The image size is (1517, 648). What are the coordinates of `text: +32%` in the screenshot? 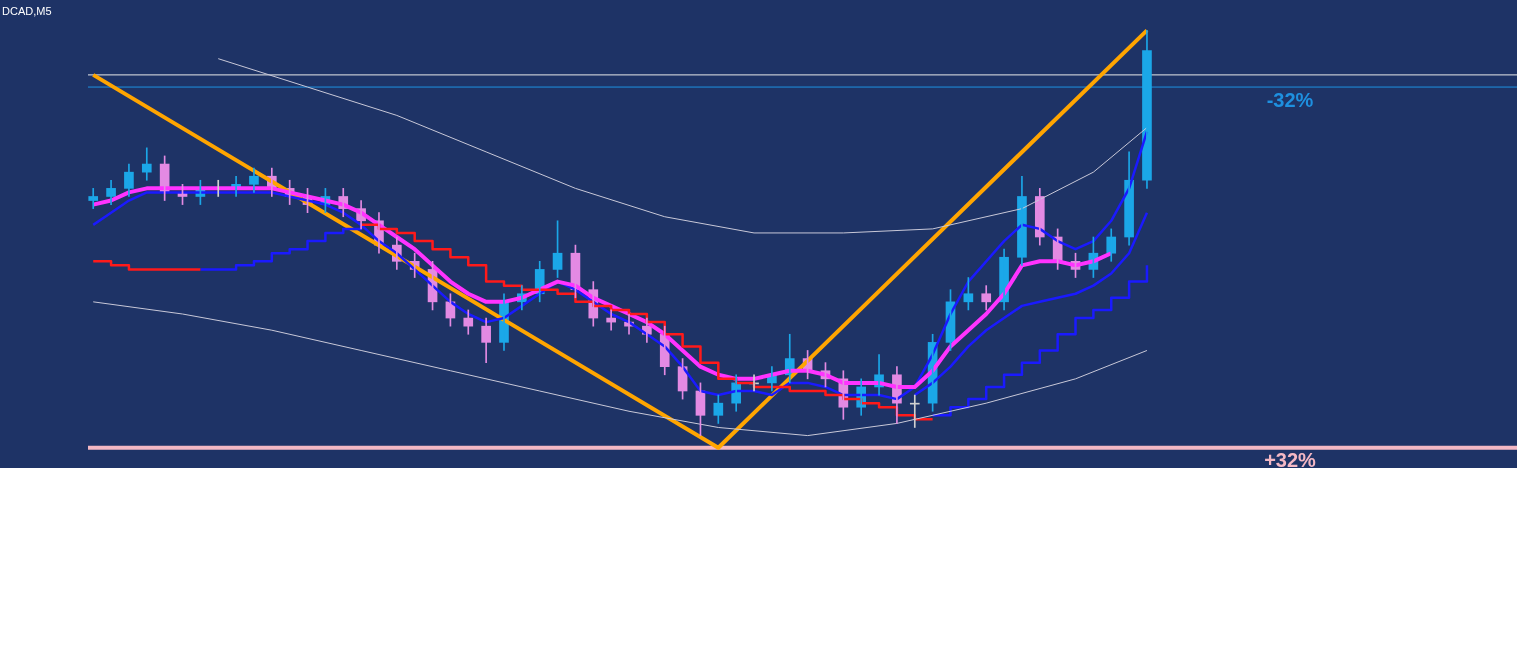 It's located at (1290, 460).